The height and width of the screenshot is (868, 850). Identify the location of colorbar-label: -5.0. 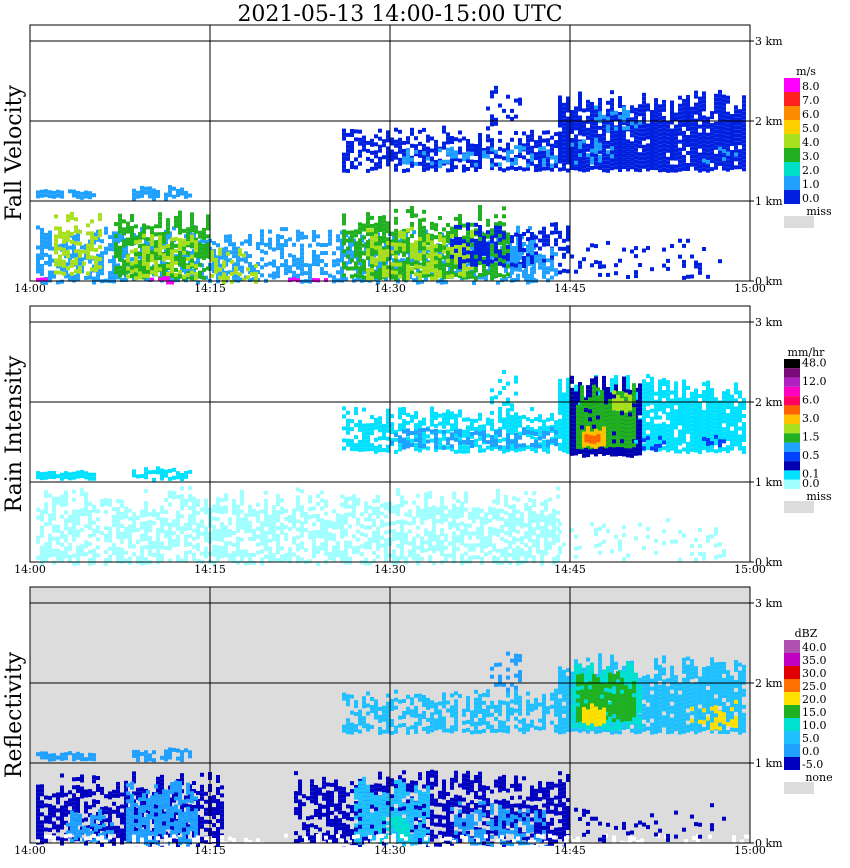
(812, 764).